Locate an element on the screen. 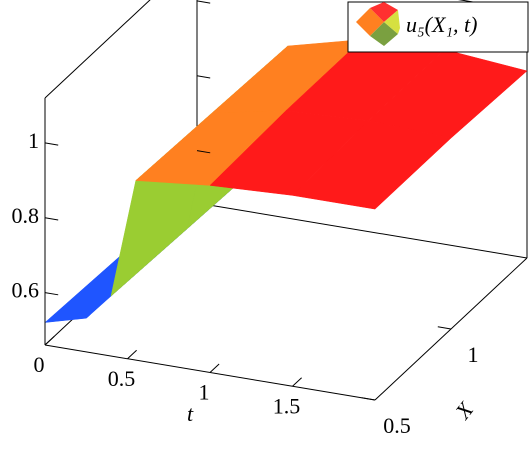 This screenshot has height=453, width=531. legend-label: u₅(X₁, t) is located at coordinates (442, 24).